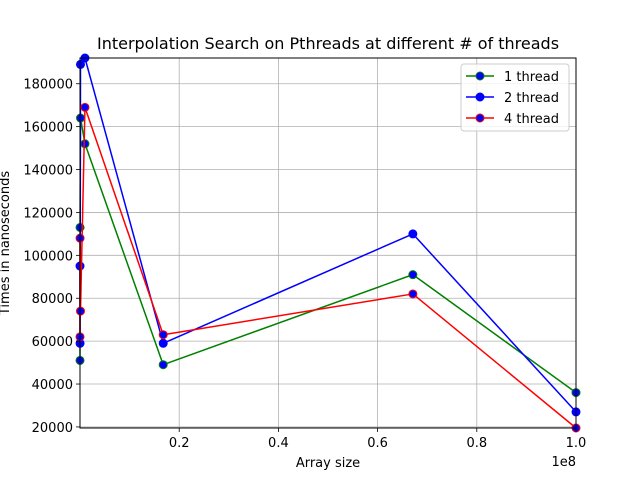 This screenshot has height=480, width=640. I want to click on legend-items: 1 thread 2 thread 4 thread, so click(512, 98).